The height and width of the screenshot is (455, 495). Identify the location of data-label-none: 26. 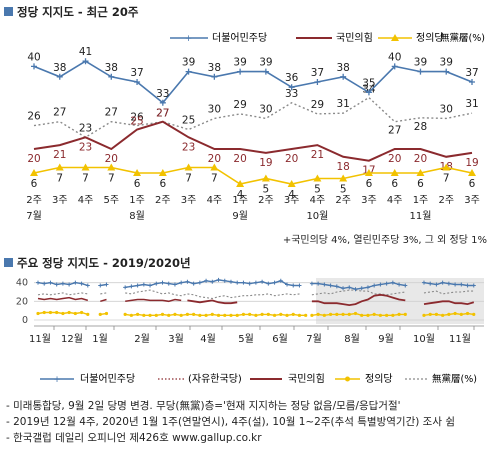
(34, 117).